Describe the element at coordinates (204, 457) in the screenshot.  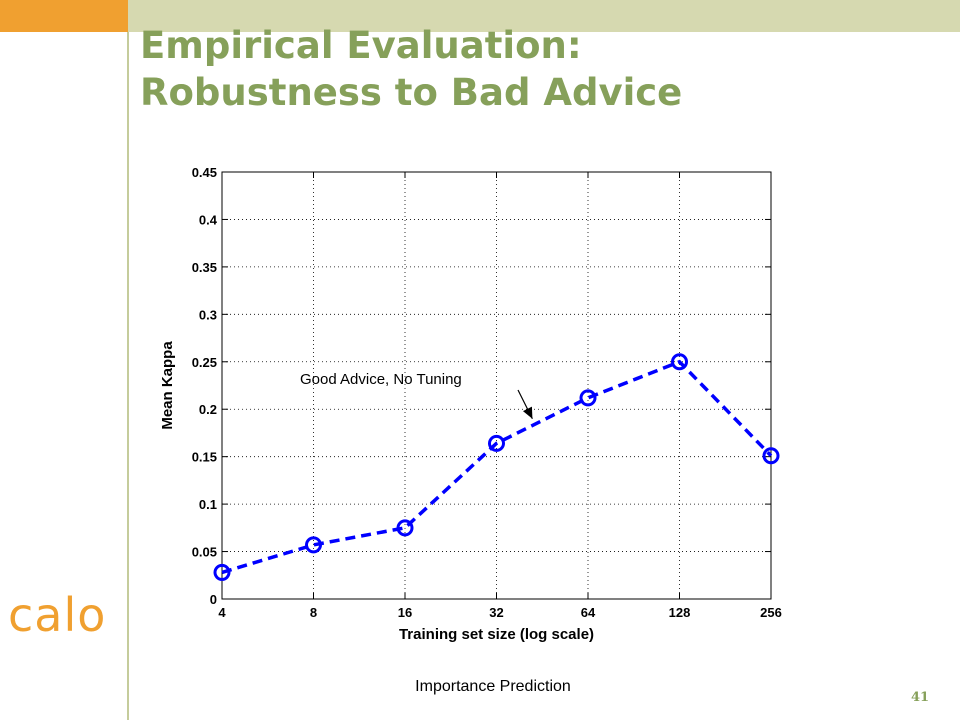
I see `y-tick-label: 0.15` at that location.